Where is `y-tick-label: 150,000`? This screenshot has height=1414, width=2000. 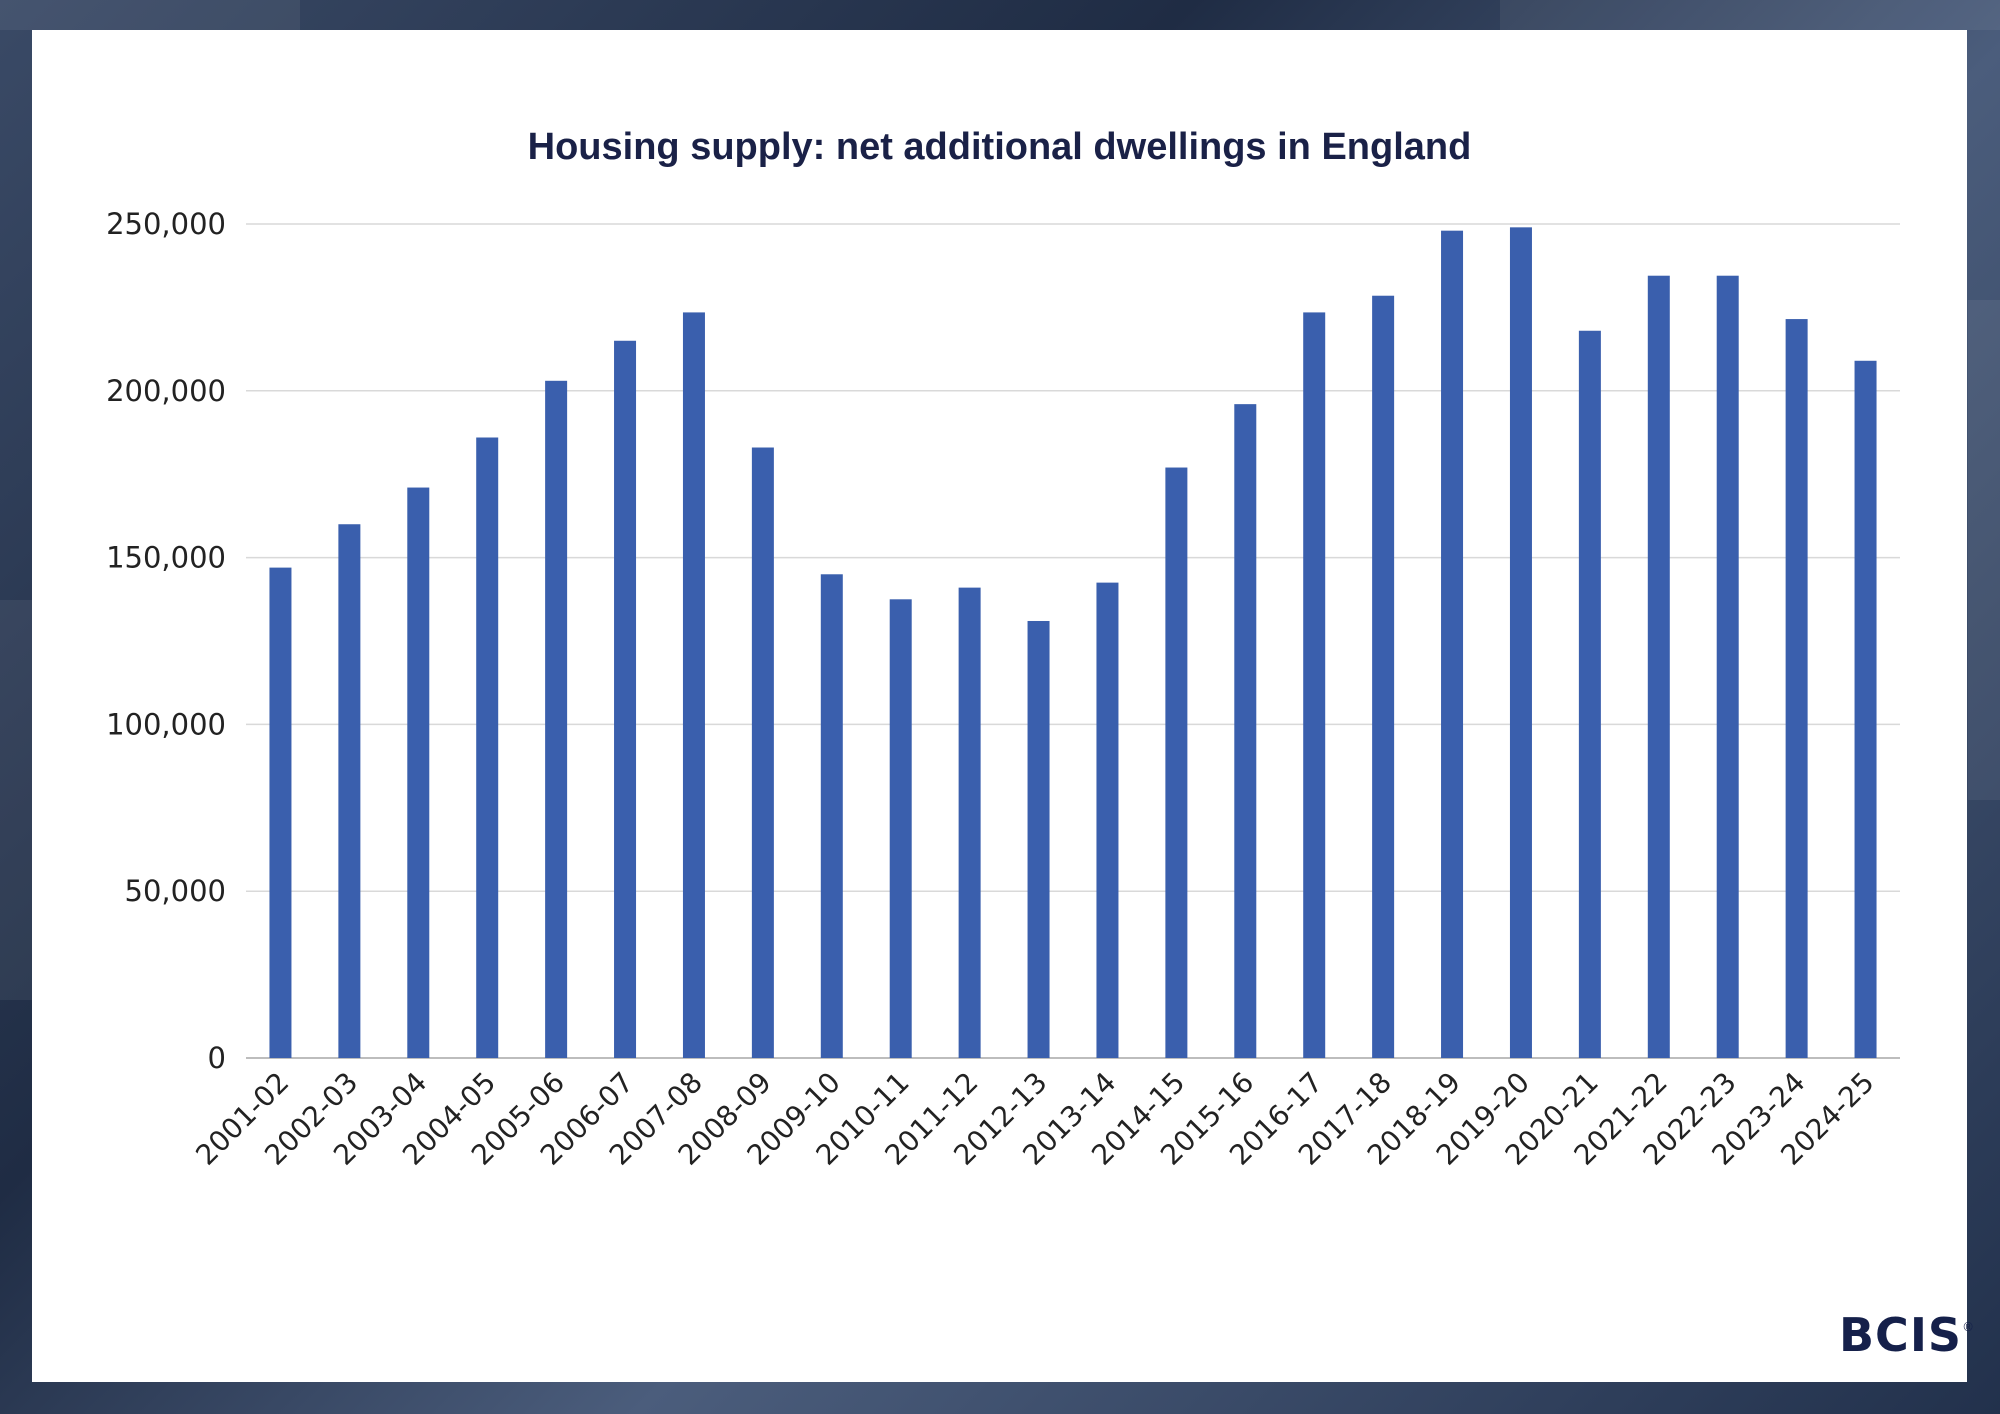
y-tick-label: 150,000 is located at coordinates (166, 558).